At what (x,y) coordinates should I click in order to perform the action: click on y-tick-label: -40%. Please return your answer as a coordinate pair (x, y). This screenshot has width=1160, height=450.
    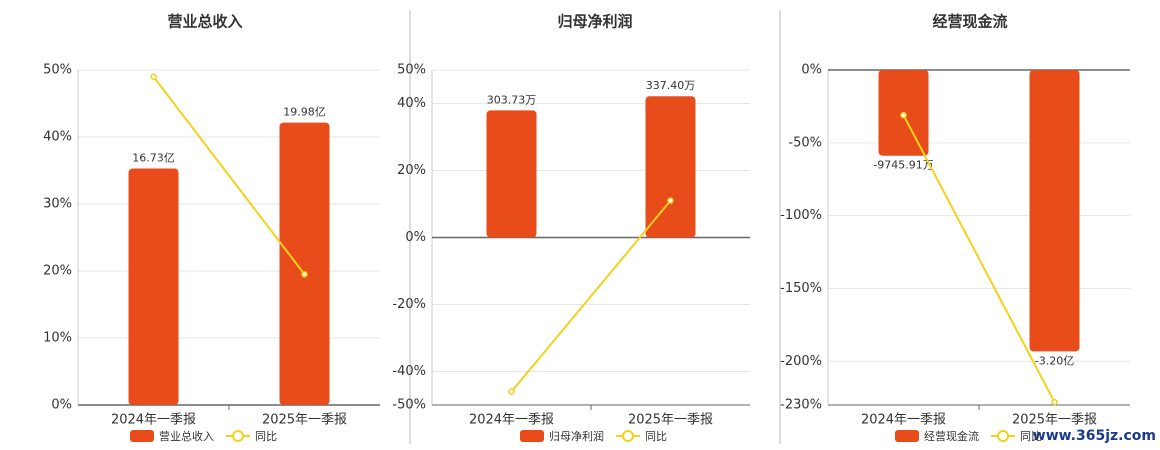
    Looking at the image, I should click on (409, 371).